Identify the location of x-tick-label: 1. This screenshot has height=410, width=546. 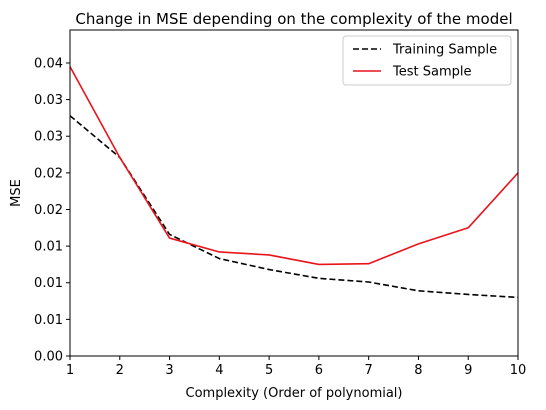
(70, 370).